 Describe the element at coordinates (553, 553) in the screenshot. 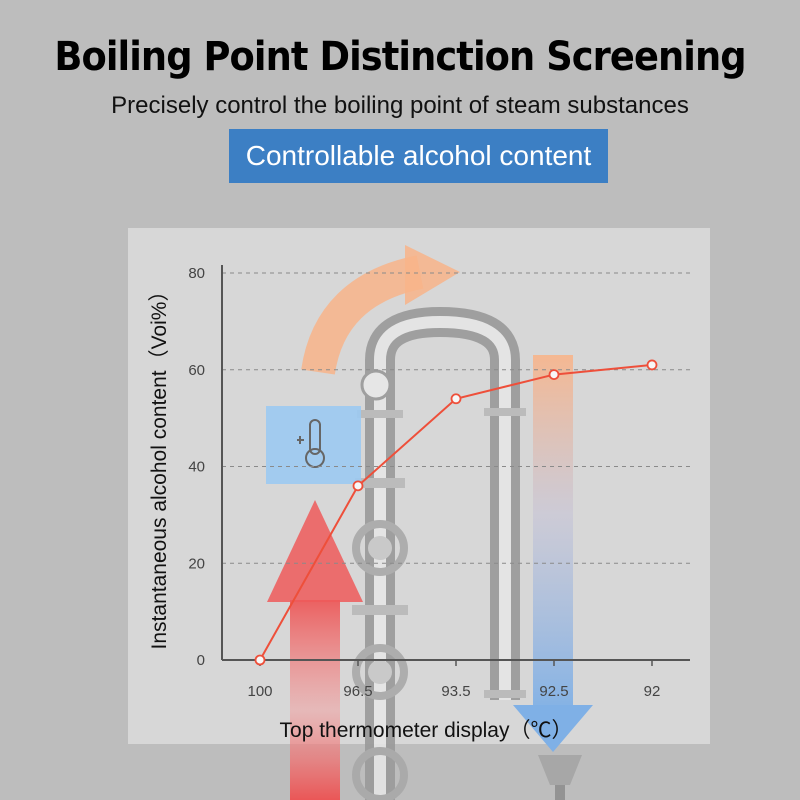

I see `cold-arrow` at that location.